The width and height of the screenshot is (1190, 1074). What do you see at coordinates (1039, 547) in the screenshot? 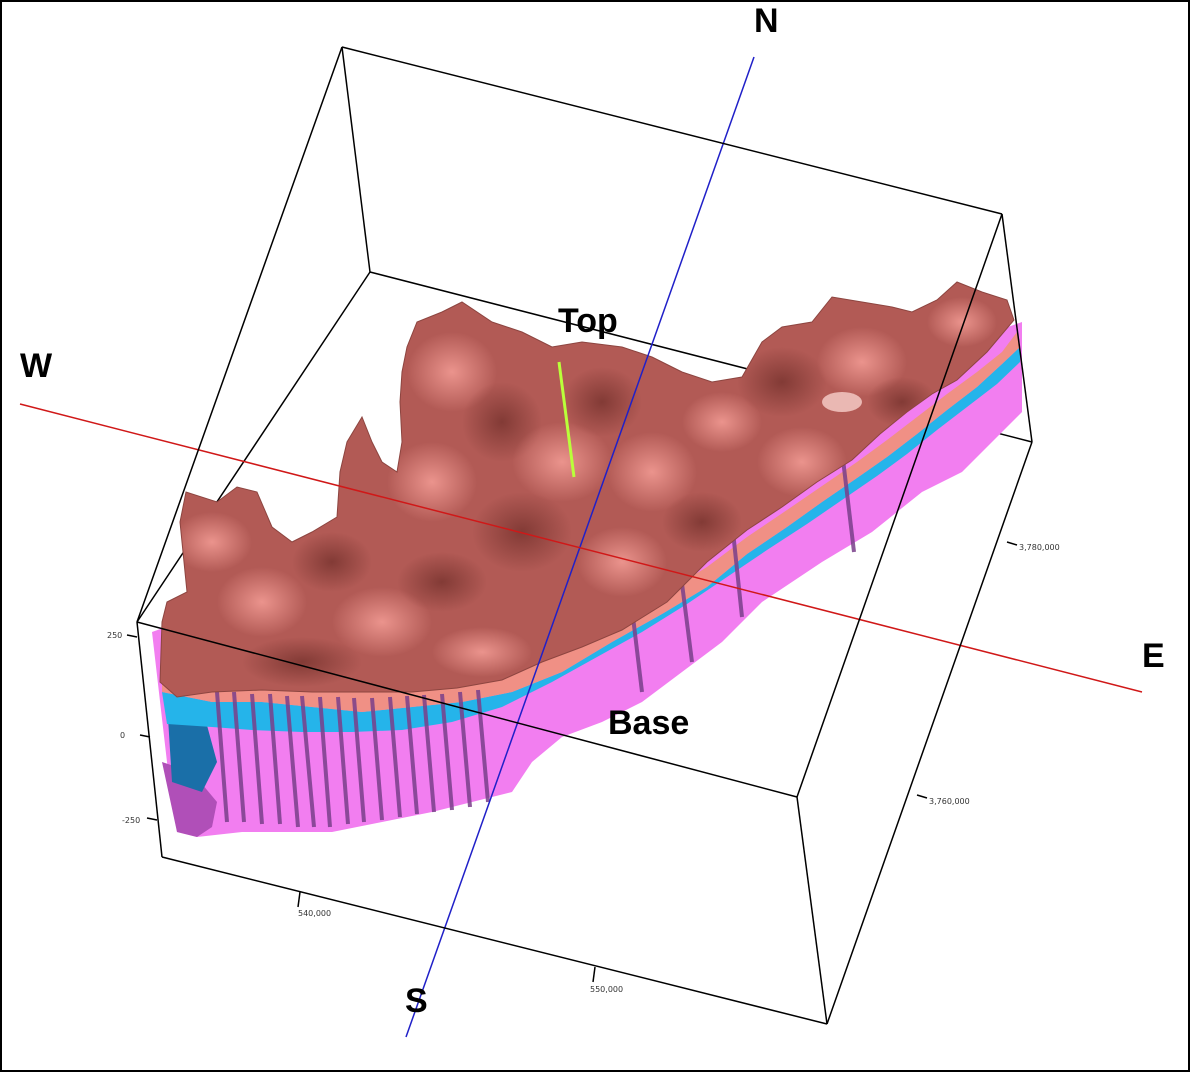
I see `northing-tick-label-1: 3,780,000` at bounding box center [1039, 547].